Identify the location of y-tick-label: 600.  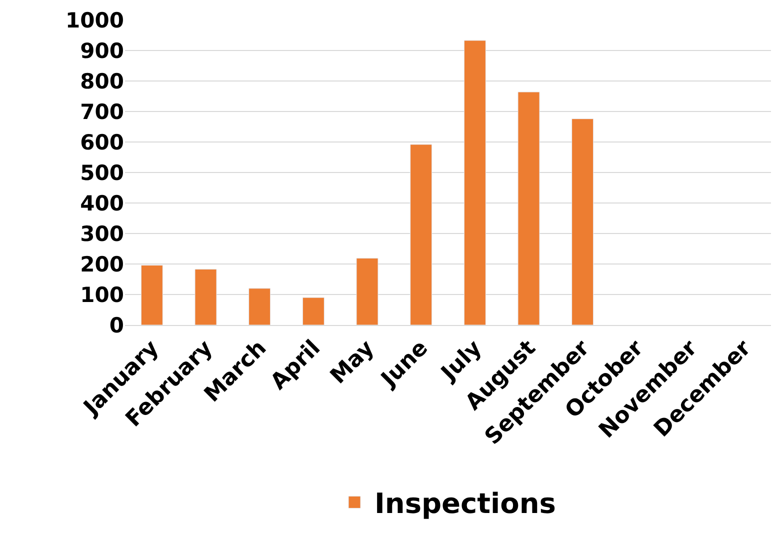
(102, 142).